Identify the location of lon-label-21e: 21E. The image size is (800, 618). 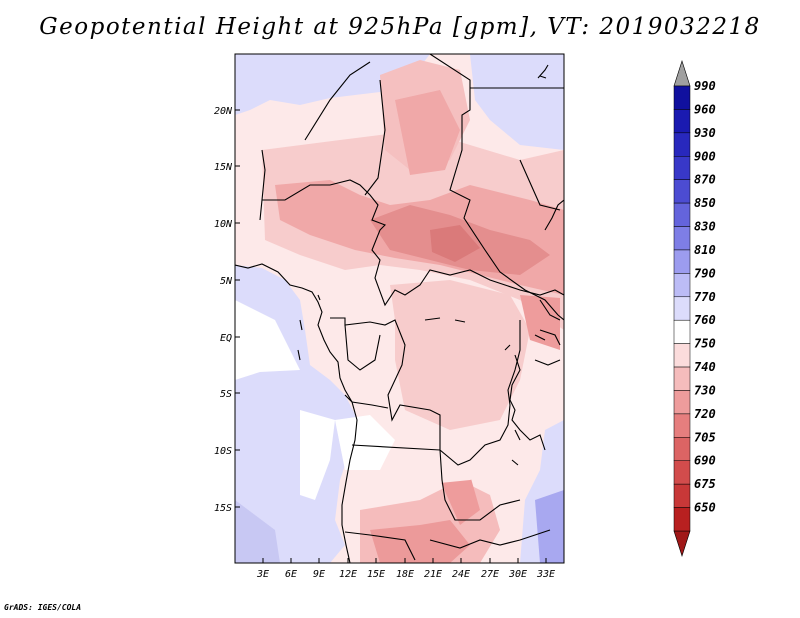
(433, 574).